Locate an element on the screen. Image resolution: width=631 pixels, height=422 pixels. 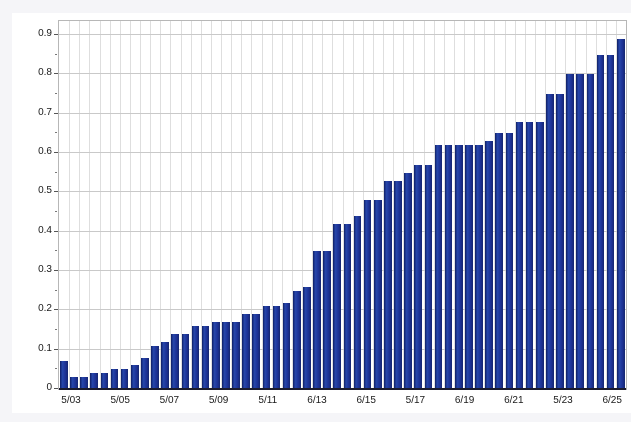
x-axis-line is located at coordinates (342, 389).